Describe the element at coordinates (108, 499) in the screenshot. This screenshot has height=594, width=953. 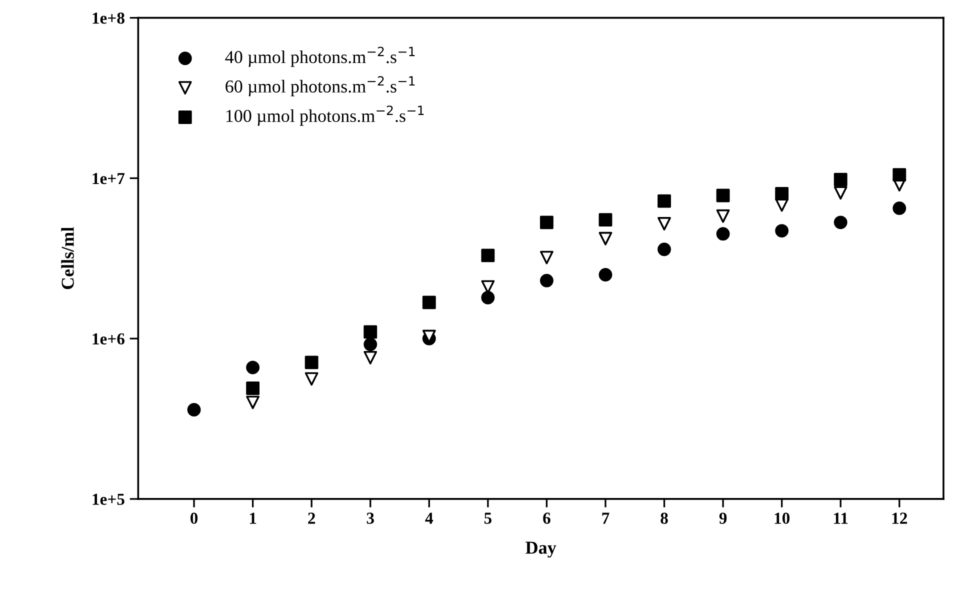
I see `y-tick-label: 1e+5` at that location.